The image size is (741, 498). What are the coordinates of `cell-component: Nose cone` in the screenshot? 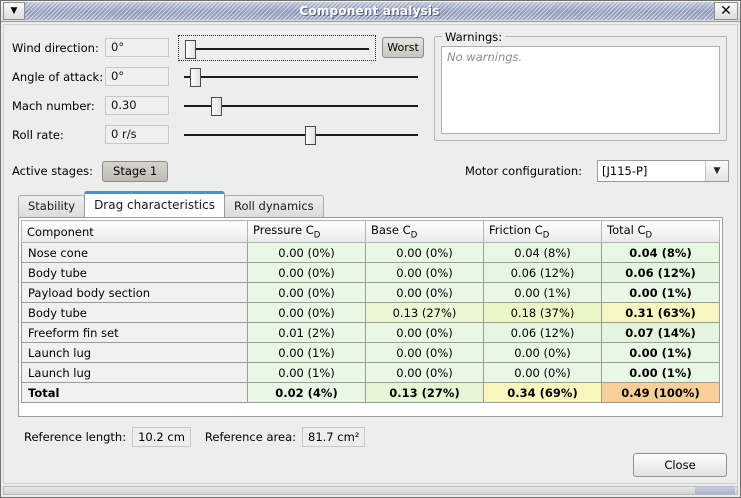 It's located at (134, 253).